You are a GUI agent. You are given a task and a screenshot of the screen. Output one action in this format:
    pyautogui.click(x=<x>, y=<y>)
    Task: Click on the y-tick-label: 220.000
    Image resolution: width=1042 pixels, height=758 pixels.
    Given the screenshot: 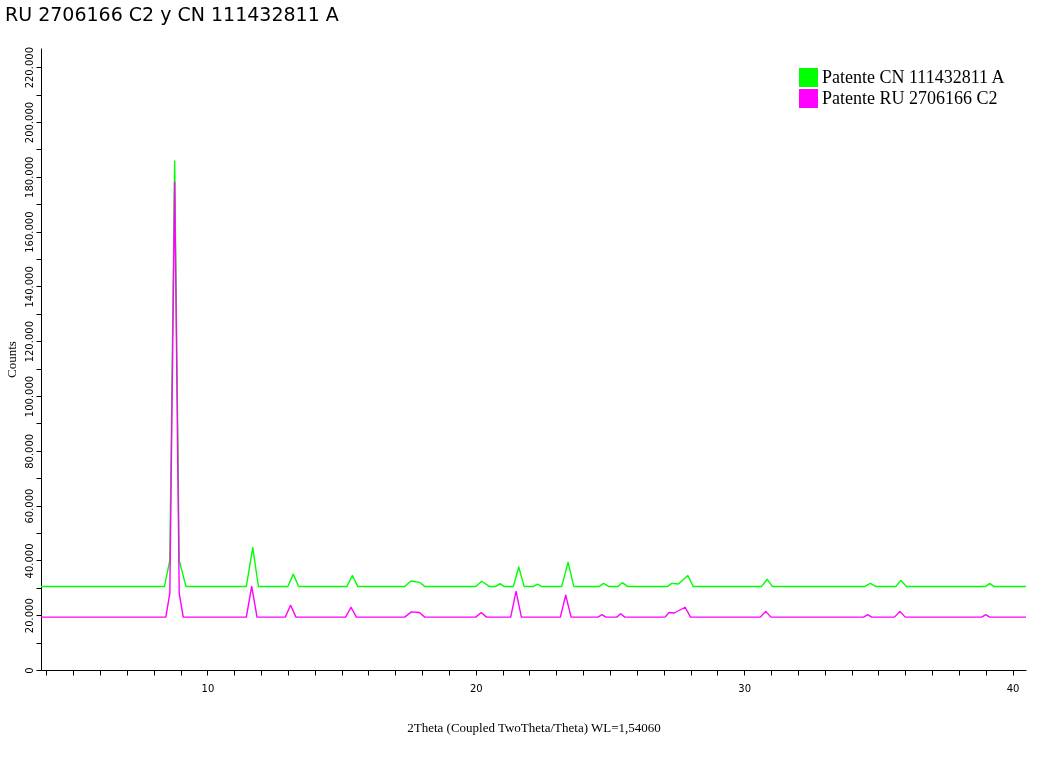 What is the action you would take?
    pyautogui.click(x=29, y=68)
    